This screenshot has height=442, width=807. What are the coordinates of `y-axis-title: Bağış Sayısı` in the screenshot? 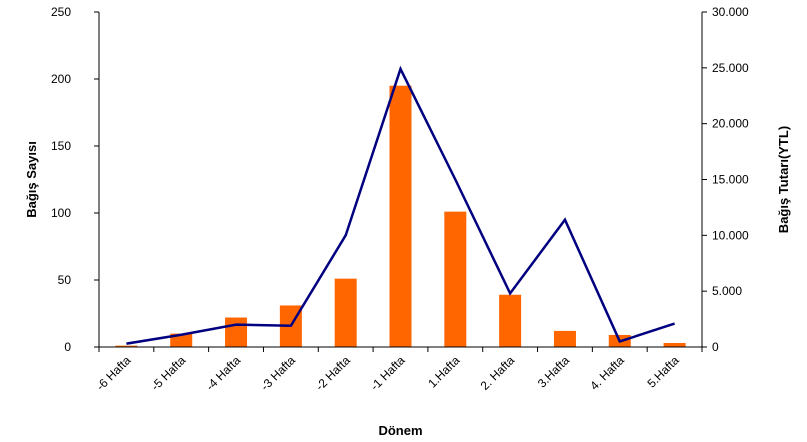 It's located at (31, 179).